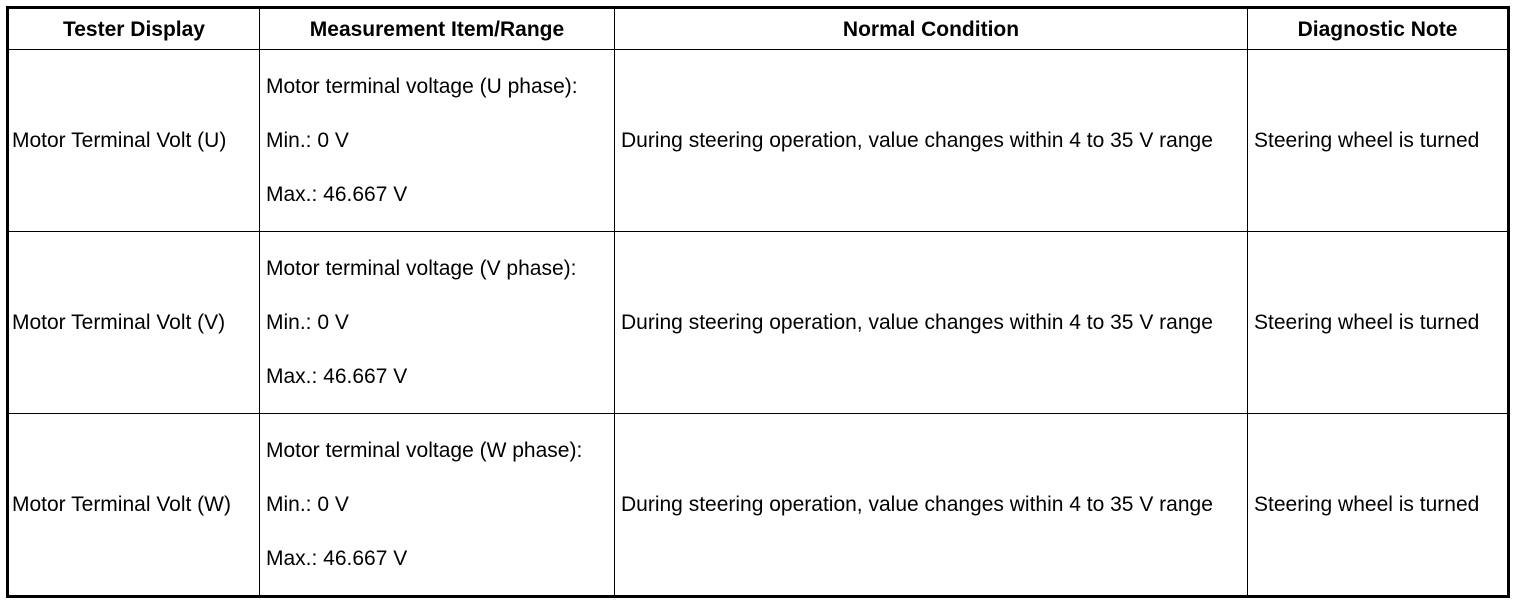 The width and height of the screenshot is (1520, 602). What do you see at coordinates (424, 450) in the screenshot?
I see `measurement-item-label: Motor terminal voltage (W phase):` at bounding box center [424, 450].